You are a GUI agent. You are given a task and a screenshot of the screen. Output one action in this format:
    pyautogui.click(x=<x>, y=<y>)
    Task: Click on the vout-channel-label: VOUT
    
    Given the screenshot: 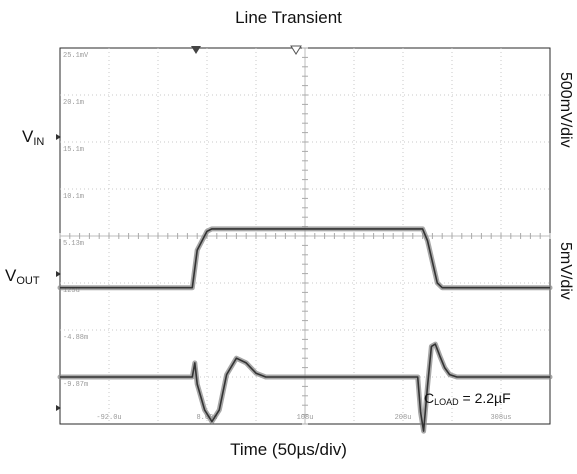 What is the action you would take?
    pyautogui.click(x=22, y=276)
    